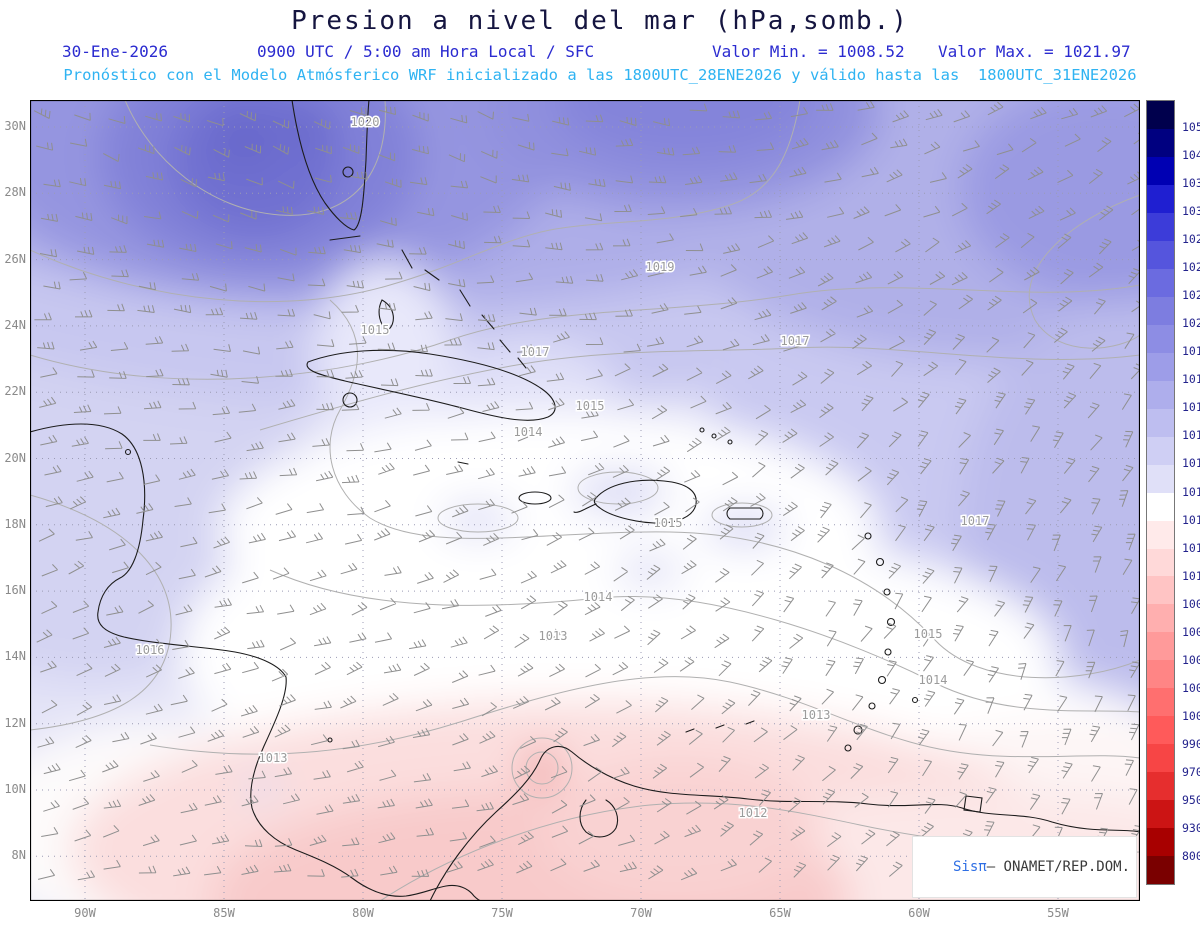  What do you see at coordinates (15, 192) in the screenshot?
I see `lat-tick-label: 28N` at bounding box center [15, 192].